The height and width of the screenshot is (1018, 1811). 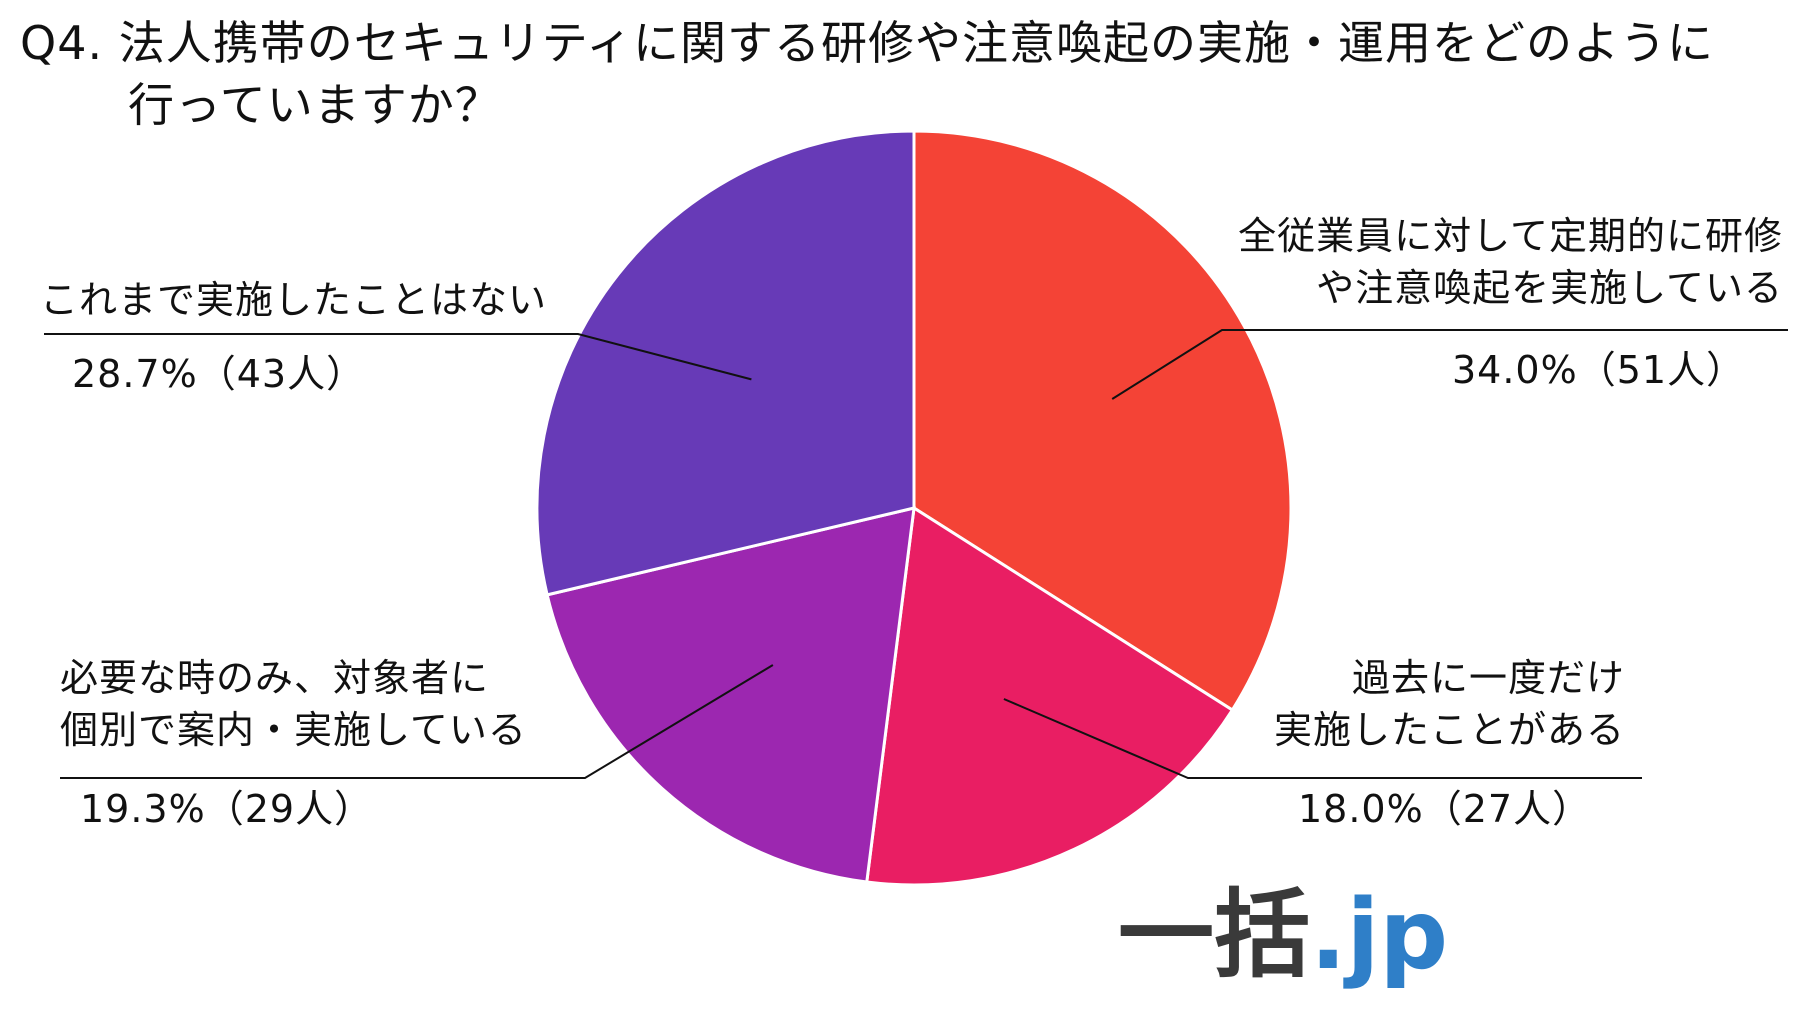 What do you see at coordinates (1510, 262) in the screenshot?
I see `slice-label-0: 全従業員に対して定期的に研修 や注意喚起を実施している` at bounding box center [1510, 262].